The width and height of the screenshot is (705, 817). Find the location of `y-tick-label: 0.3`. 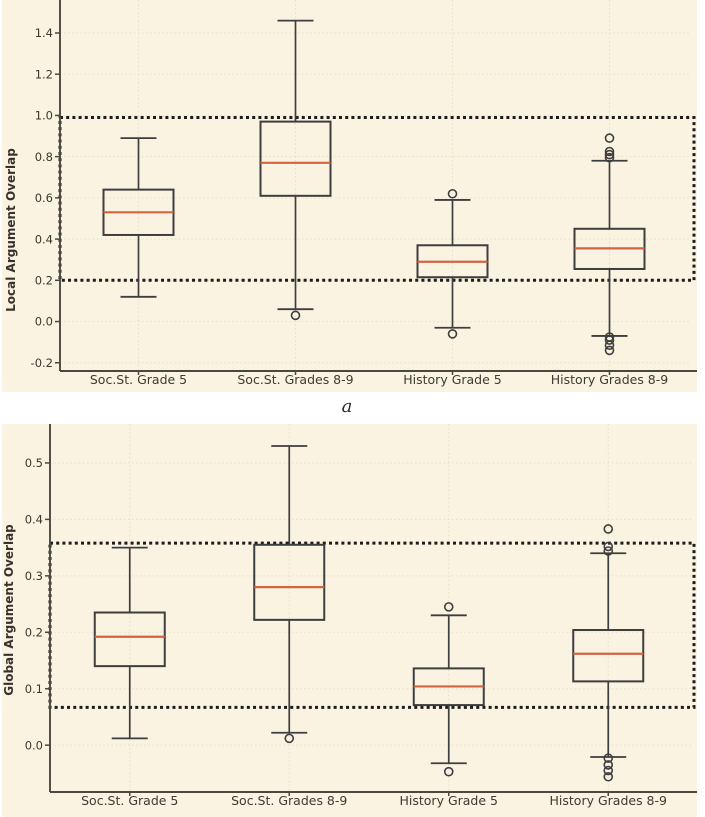

y-tick-label: 0.3 is located at coordinates (34, 576).